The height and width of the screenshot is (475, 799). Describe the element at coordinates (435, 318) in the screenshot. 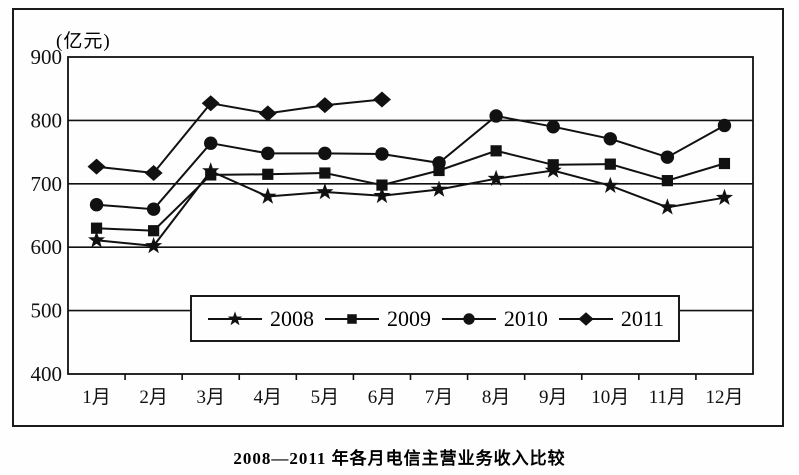

I see `legend: 2008 2009 2010 2011` at that location.